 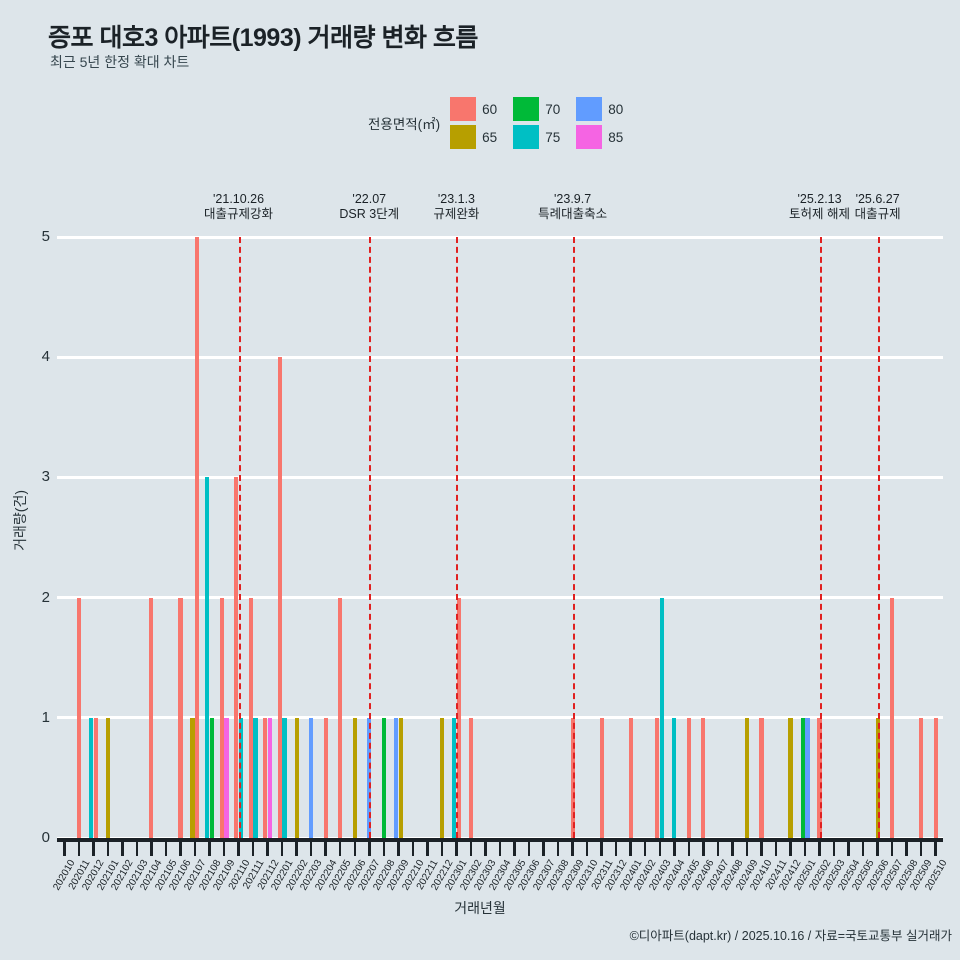 I want to click on legend-item-65: 65, so click(x=473, y=137).